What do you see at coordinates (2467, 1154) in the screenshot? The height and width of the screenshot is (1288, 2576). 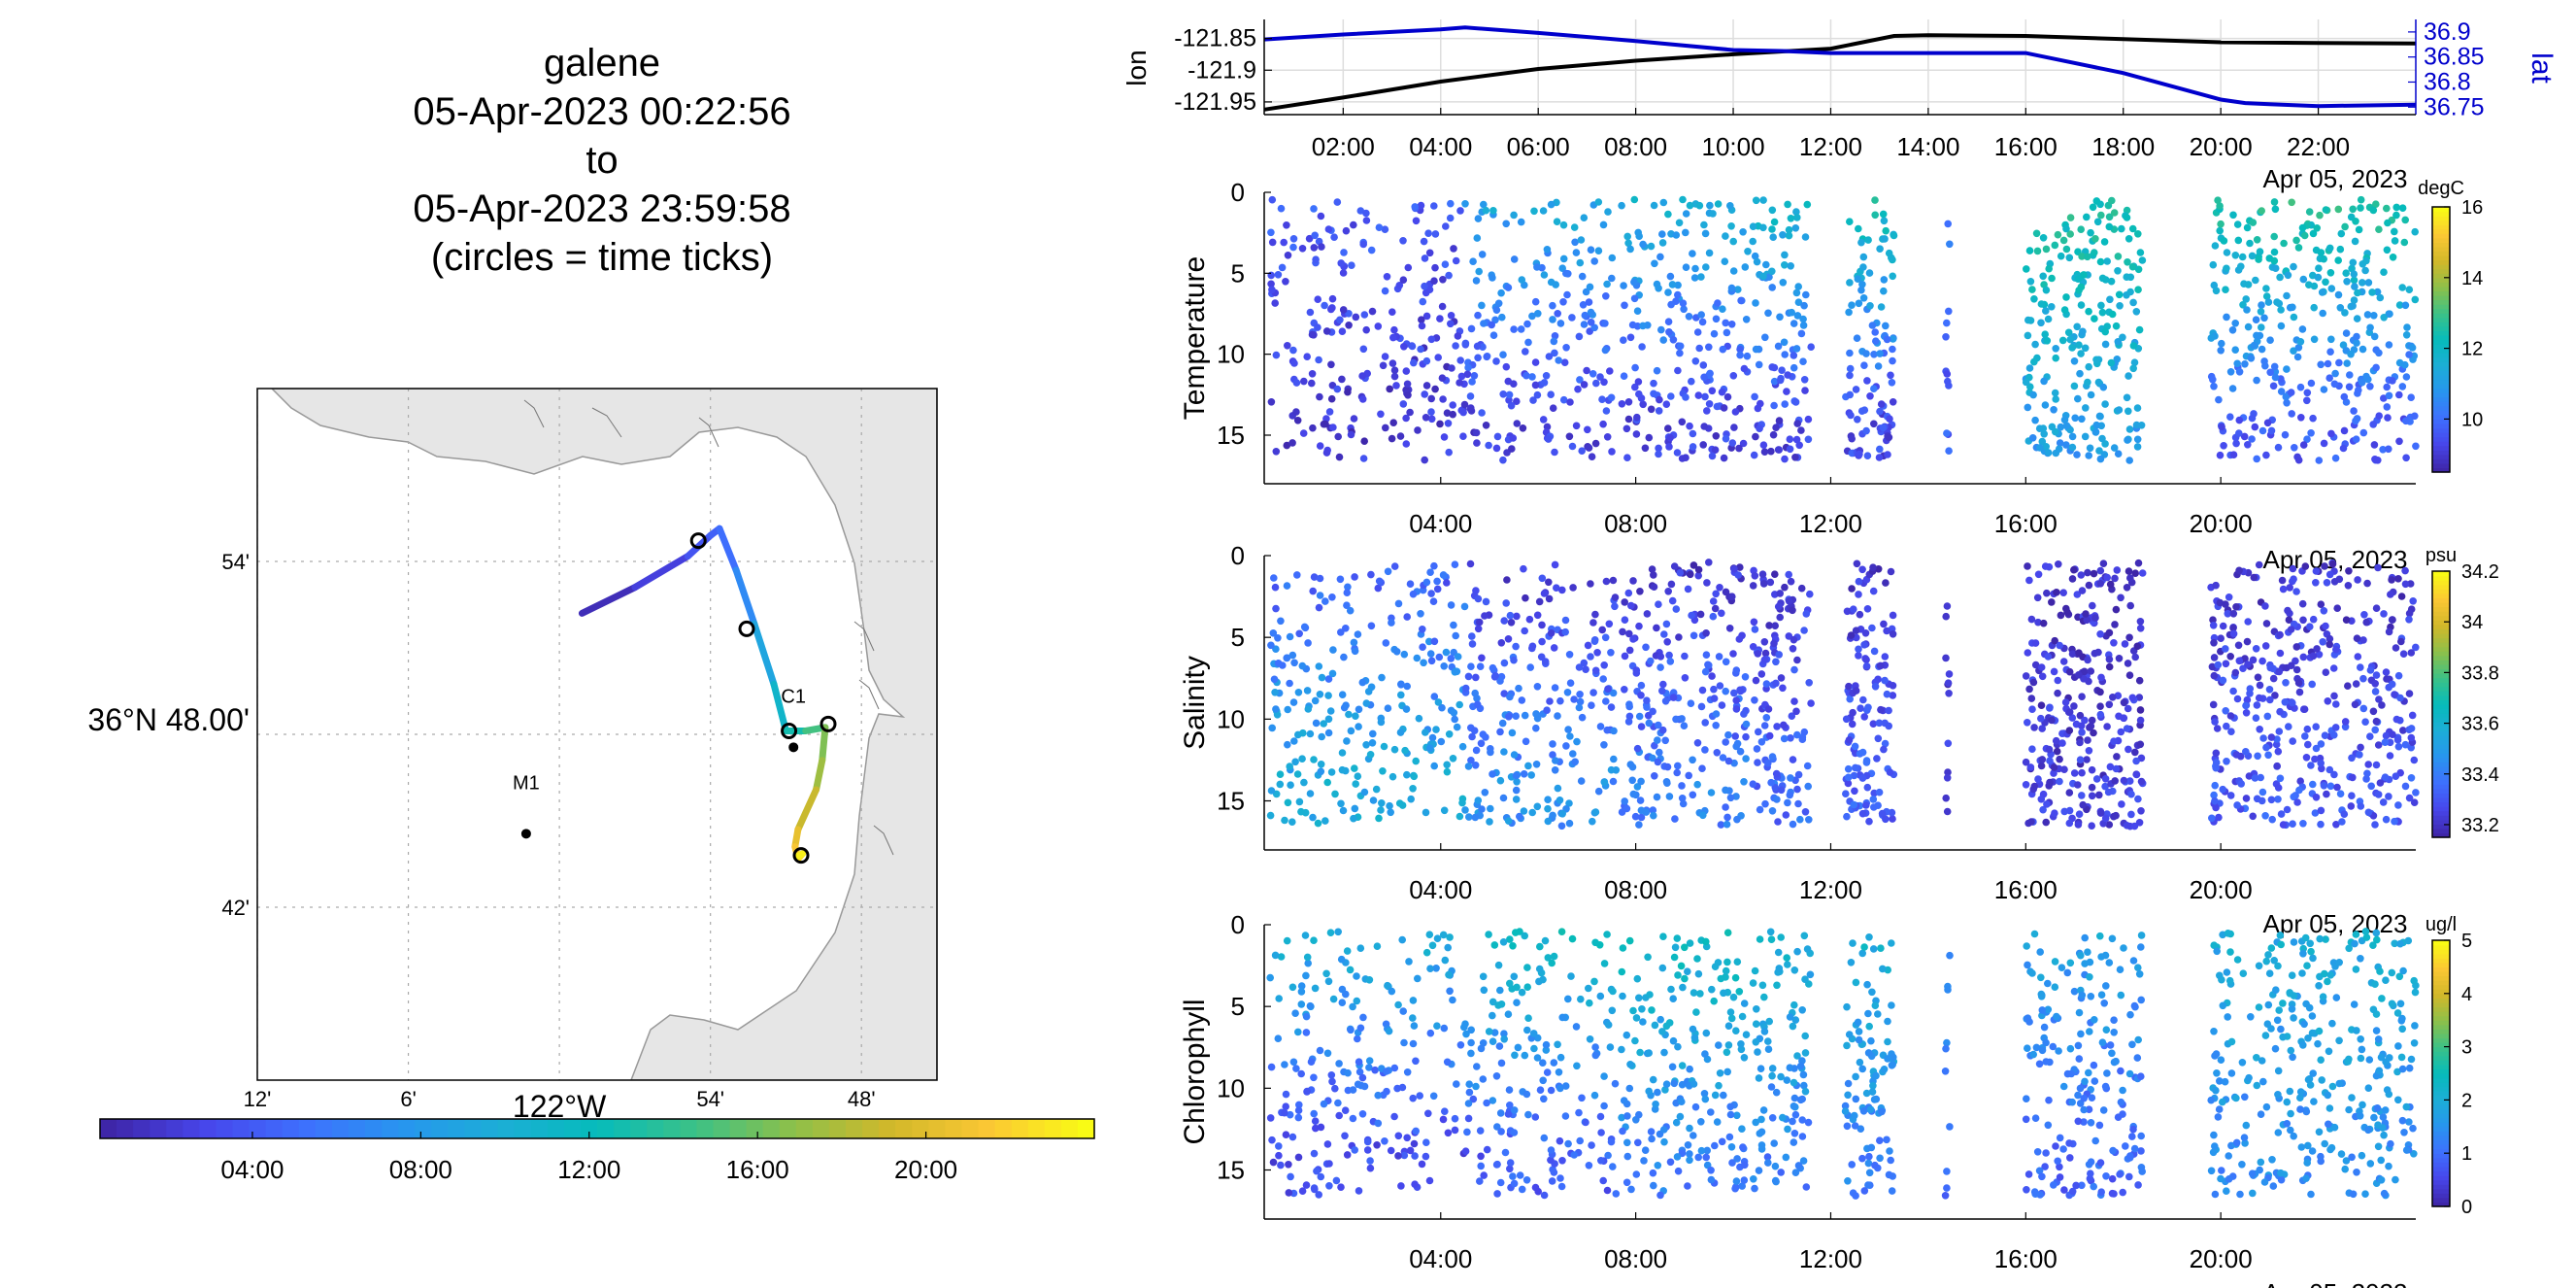 I see `colorbar-tick-label: 1` at bounding box center [2467, 1154].